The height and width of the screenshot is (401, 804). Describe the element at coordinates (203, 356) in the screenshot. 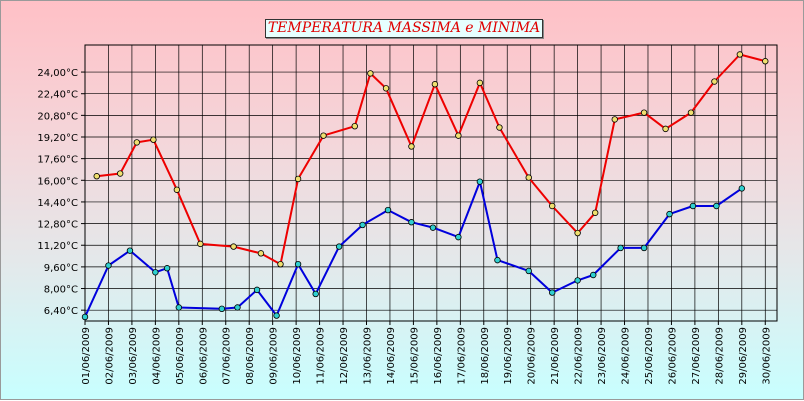

I see `x-tick-label: 06/06/2009` at that location.